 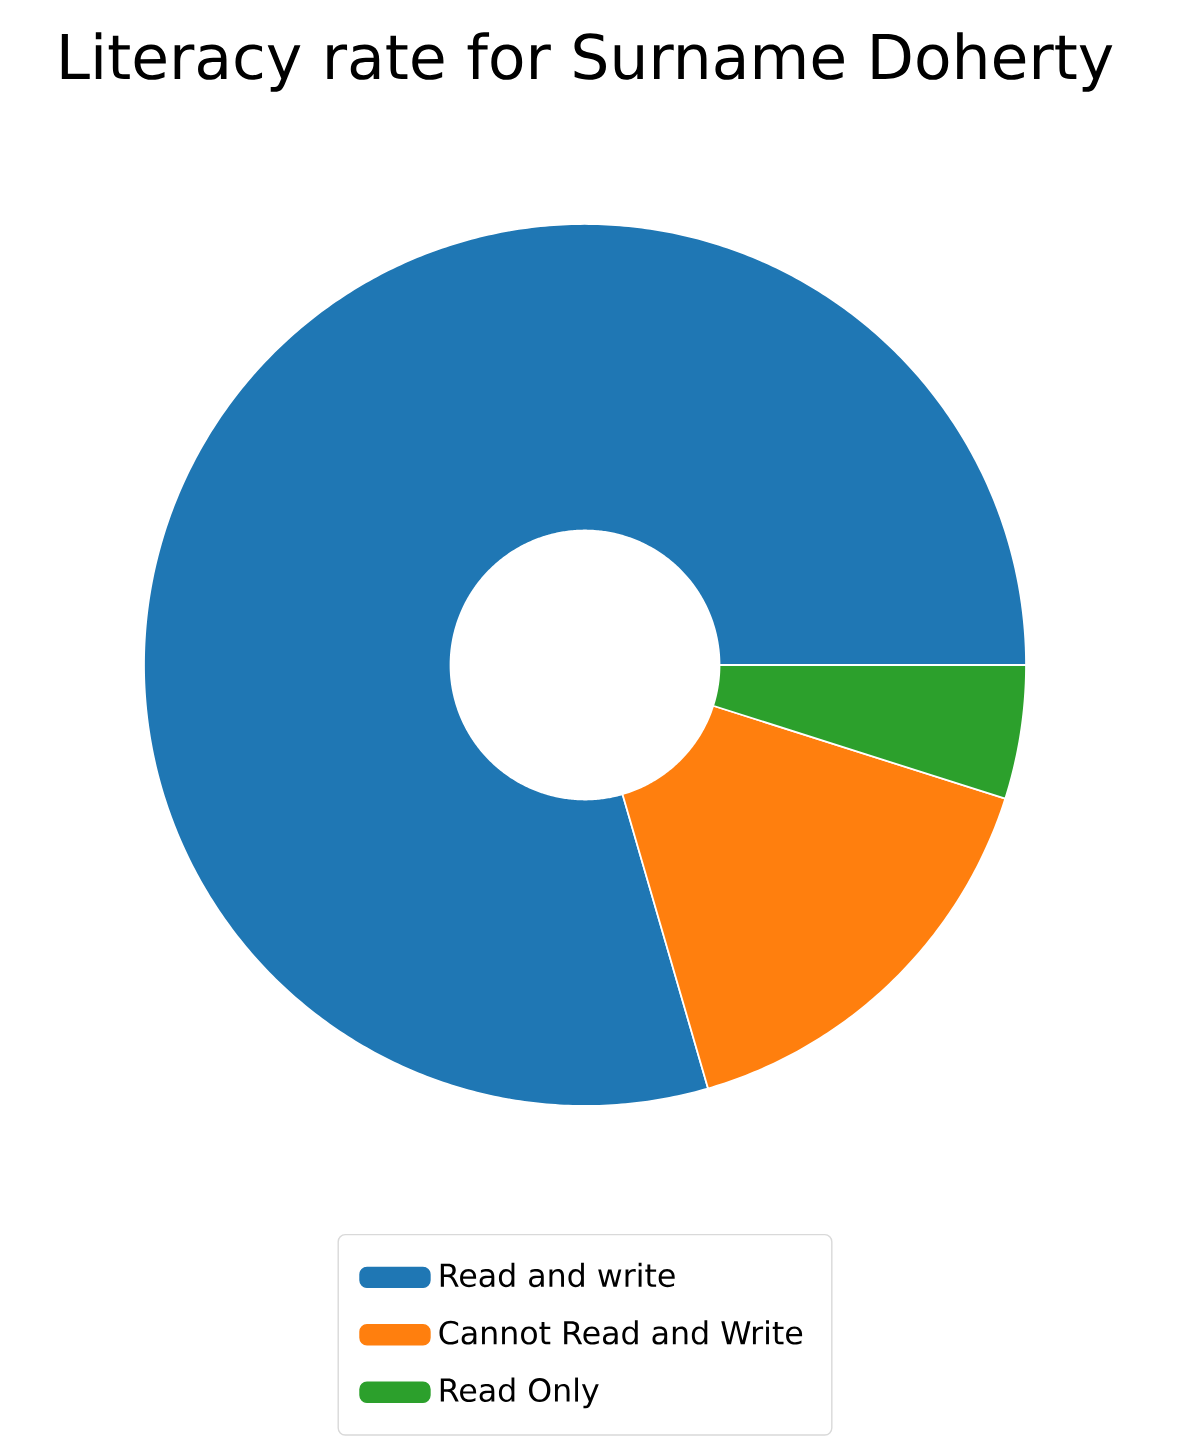 I want to click on legend-label: Read Only, so click(x=519, y=1393).